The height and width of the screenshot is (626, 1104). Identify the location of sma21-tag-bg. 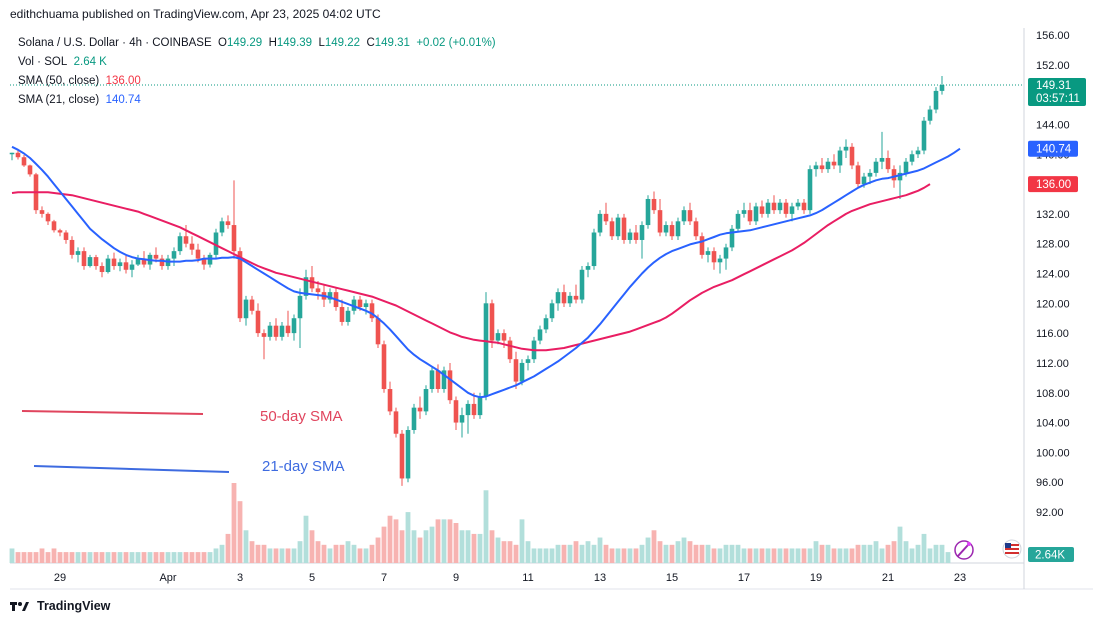
(1053, 148).